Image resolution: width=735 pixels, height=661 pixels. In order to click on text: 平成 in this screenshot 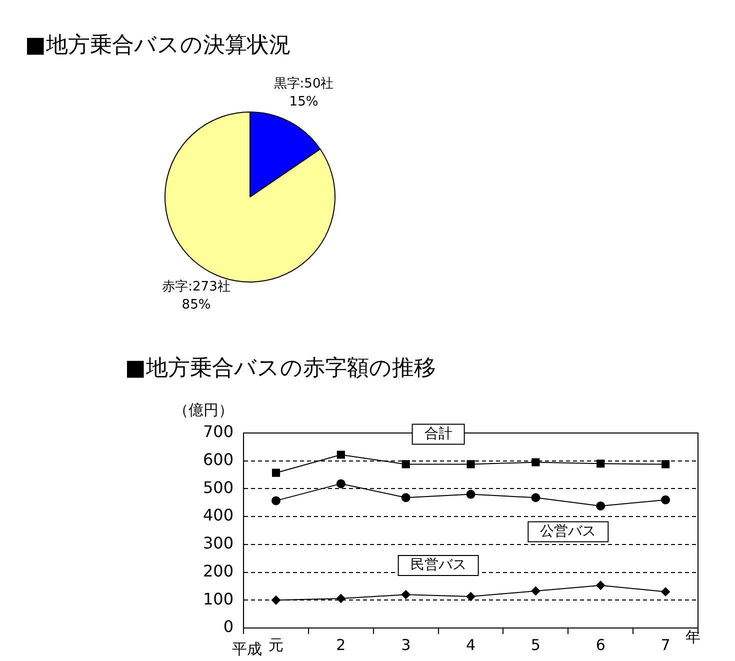, I will do `click(247, 649)`.